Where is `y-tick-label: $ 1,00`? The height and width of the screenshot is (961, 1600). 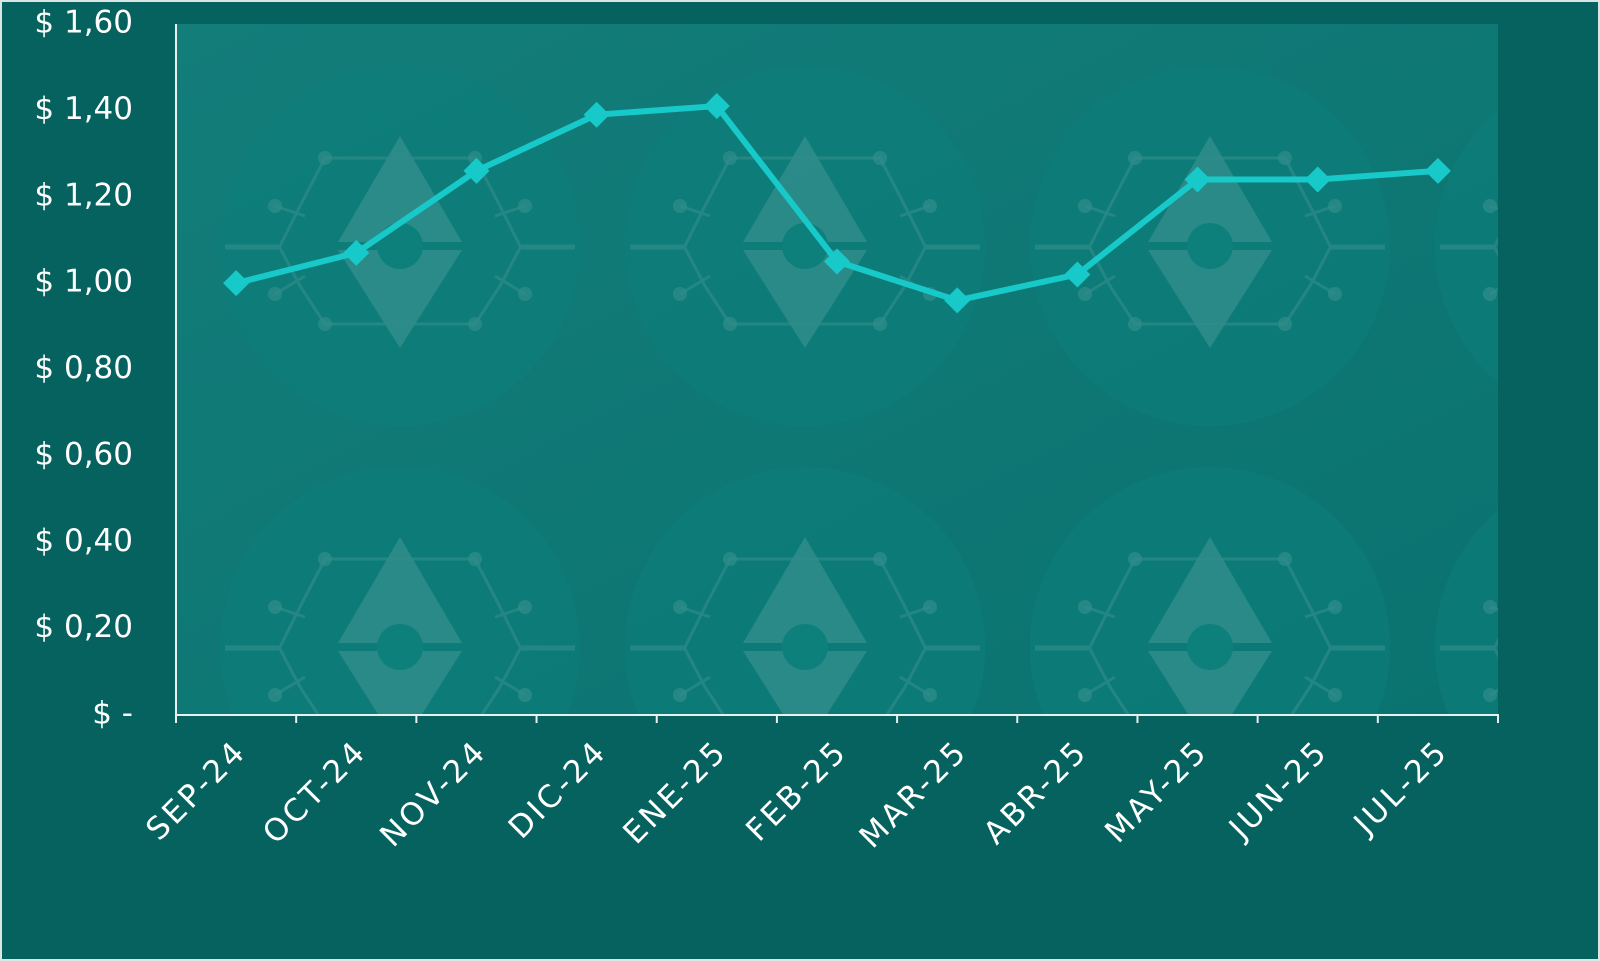 y-tick-label: $ 1,00 is located at coordinates (83, 282).